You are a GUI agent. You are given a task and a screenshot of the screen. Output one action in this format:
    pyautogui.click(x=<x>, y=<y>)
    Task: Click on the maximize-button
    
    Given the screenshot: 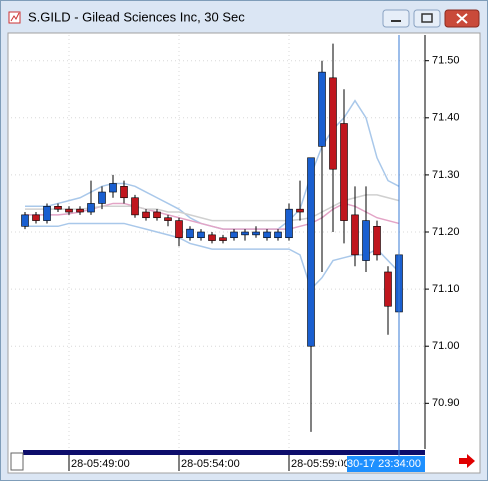 What is the action you would take?
    pyautogui.click(x=427, y=18)
    